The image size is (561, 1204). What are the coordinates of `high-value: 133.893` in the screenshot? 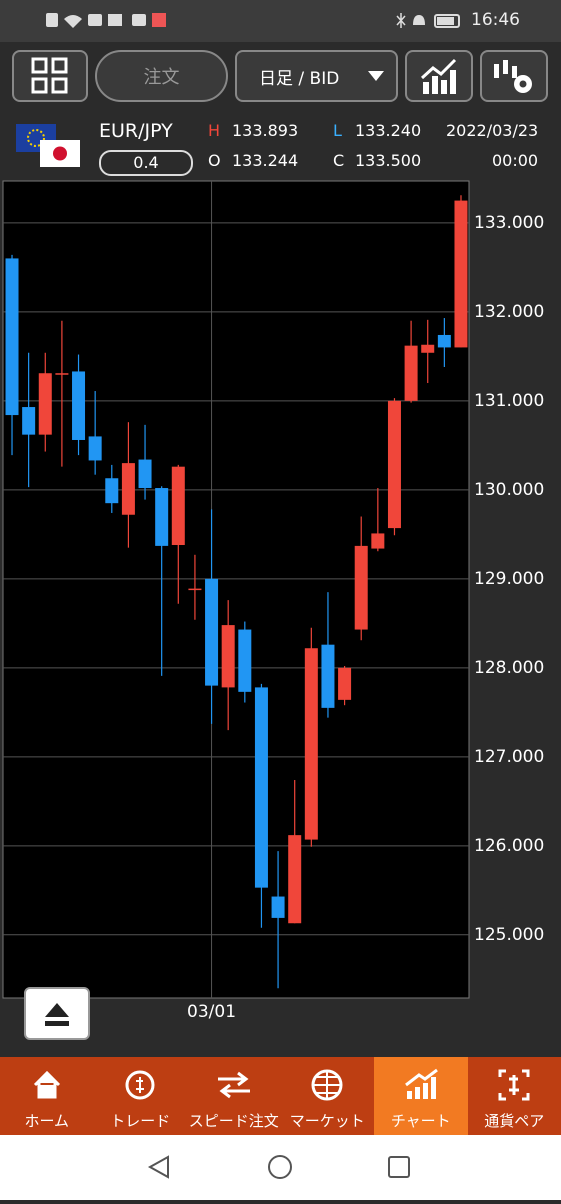 It's located at (265, 130).